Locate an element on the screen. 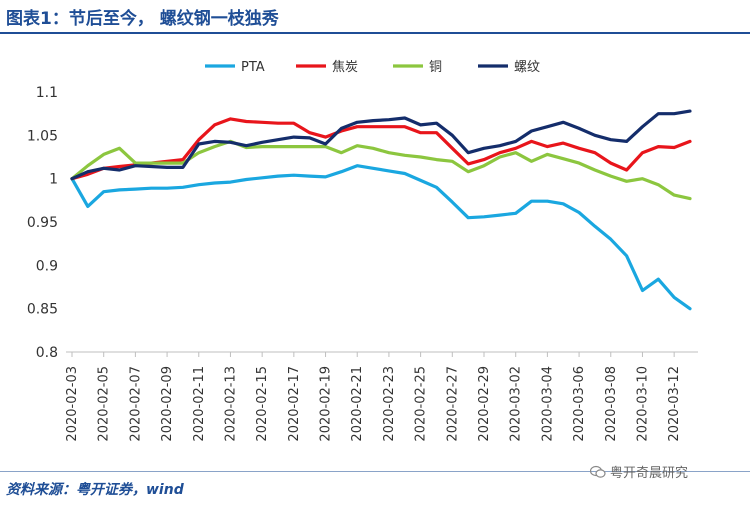 Image resolution: width=750 pixels, height=510 pixels. y-tick-label: 0.9 is located at coordinates (47, 266).